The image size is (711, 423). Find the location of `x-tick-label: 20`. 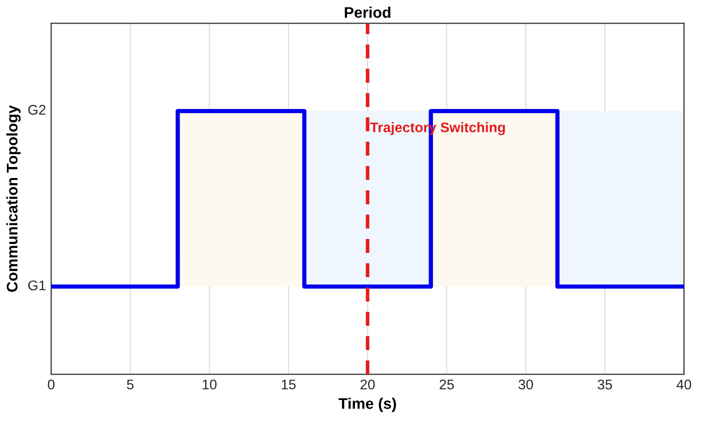

x-tick-label: 20 is located at coordinates (367, 385).